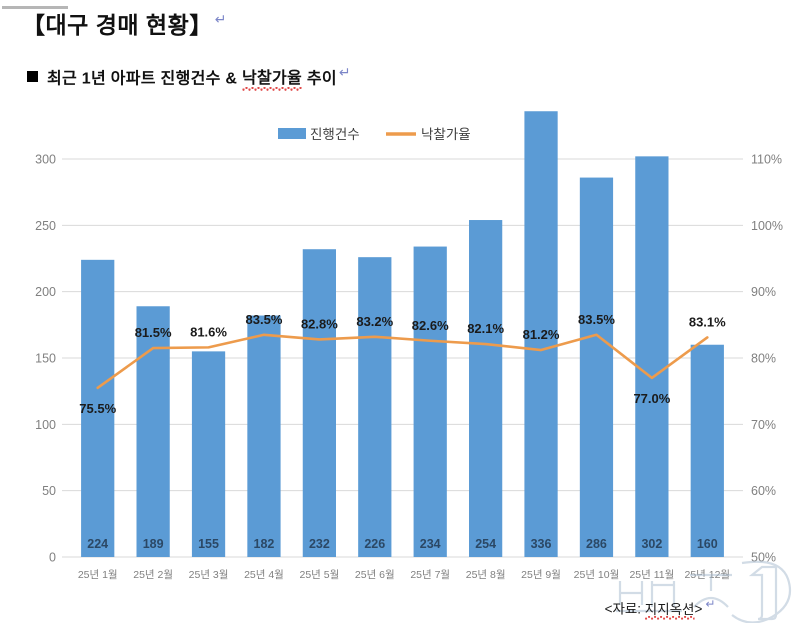 This screenshot has height=628, width=797. I want to click on category-label: 25년 8월, so click(486, 575).